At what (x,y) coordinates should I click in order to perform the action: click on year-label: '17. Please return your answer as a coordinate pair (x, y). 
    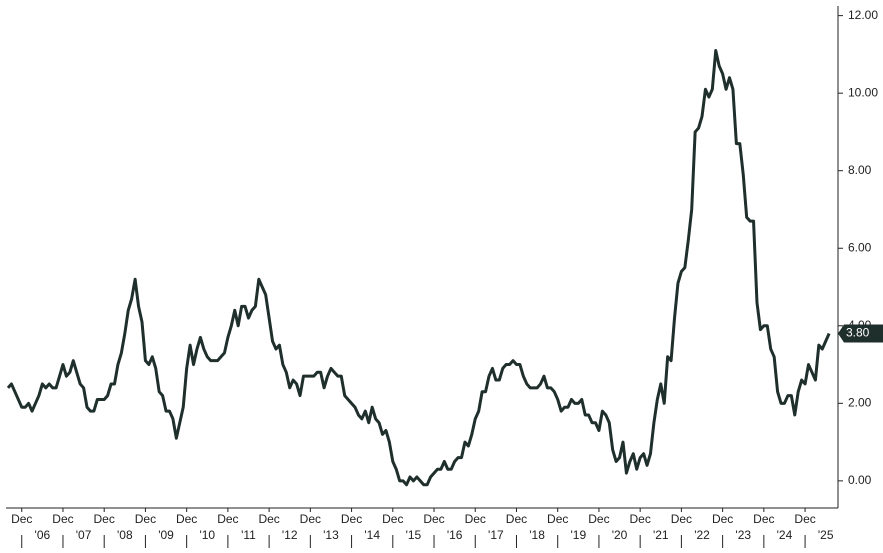
    Looking at the image, I should click on (496, 535).